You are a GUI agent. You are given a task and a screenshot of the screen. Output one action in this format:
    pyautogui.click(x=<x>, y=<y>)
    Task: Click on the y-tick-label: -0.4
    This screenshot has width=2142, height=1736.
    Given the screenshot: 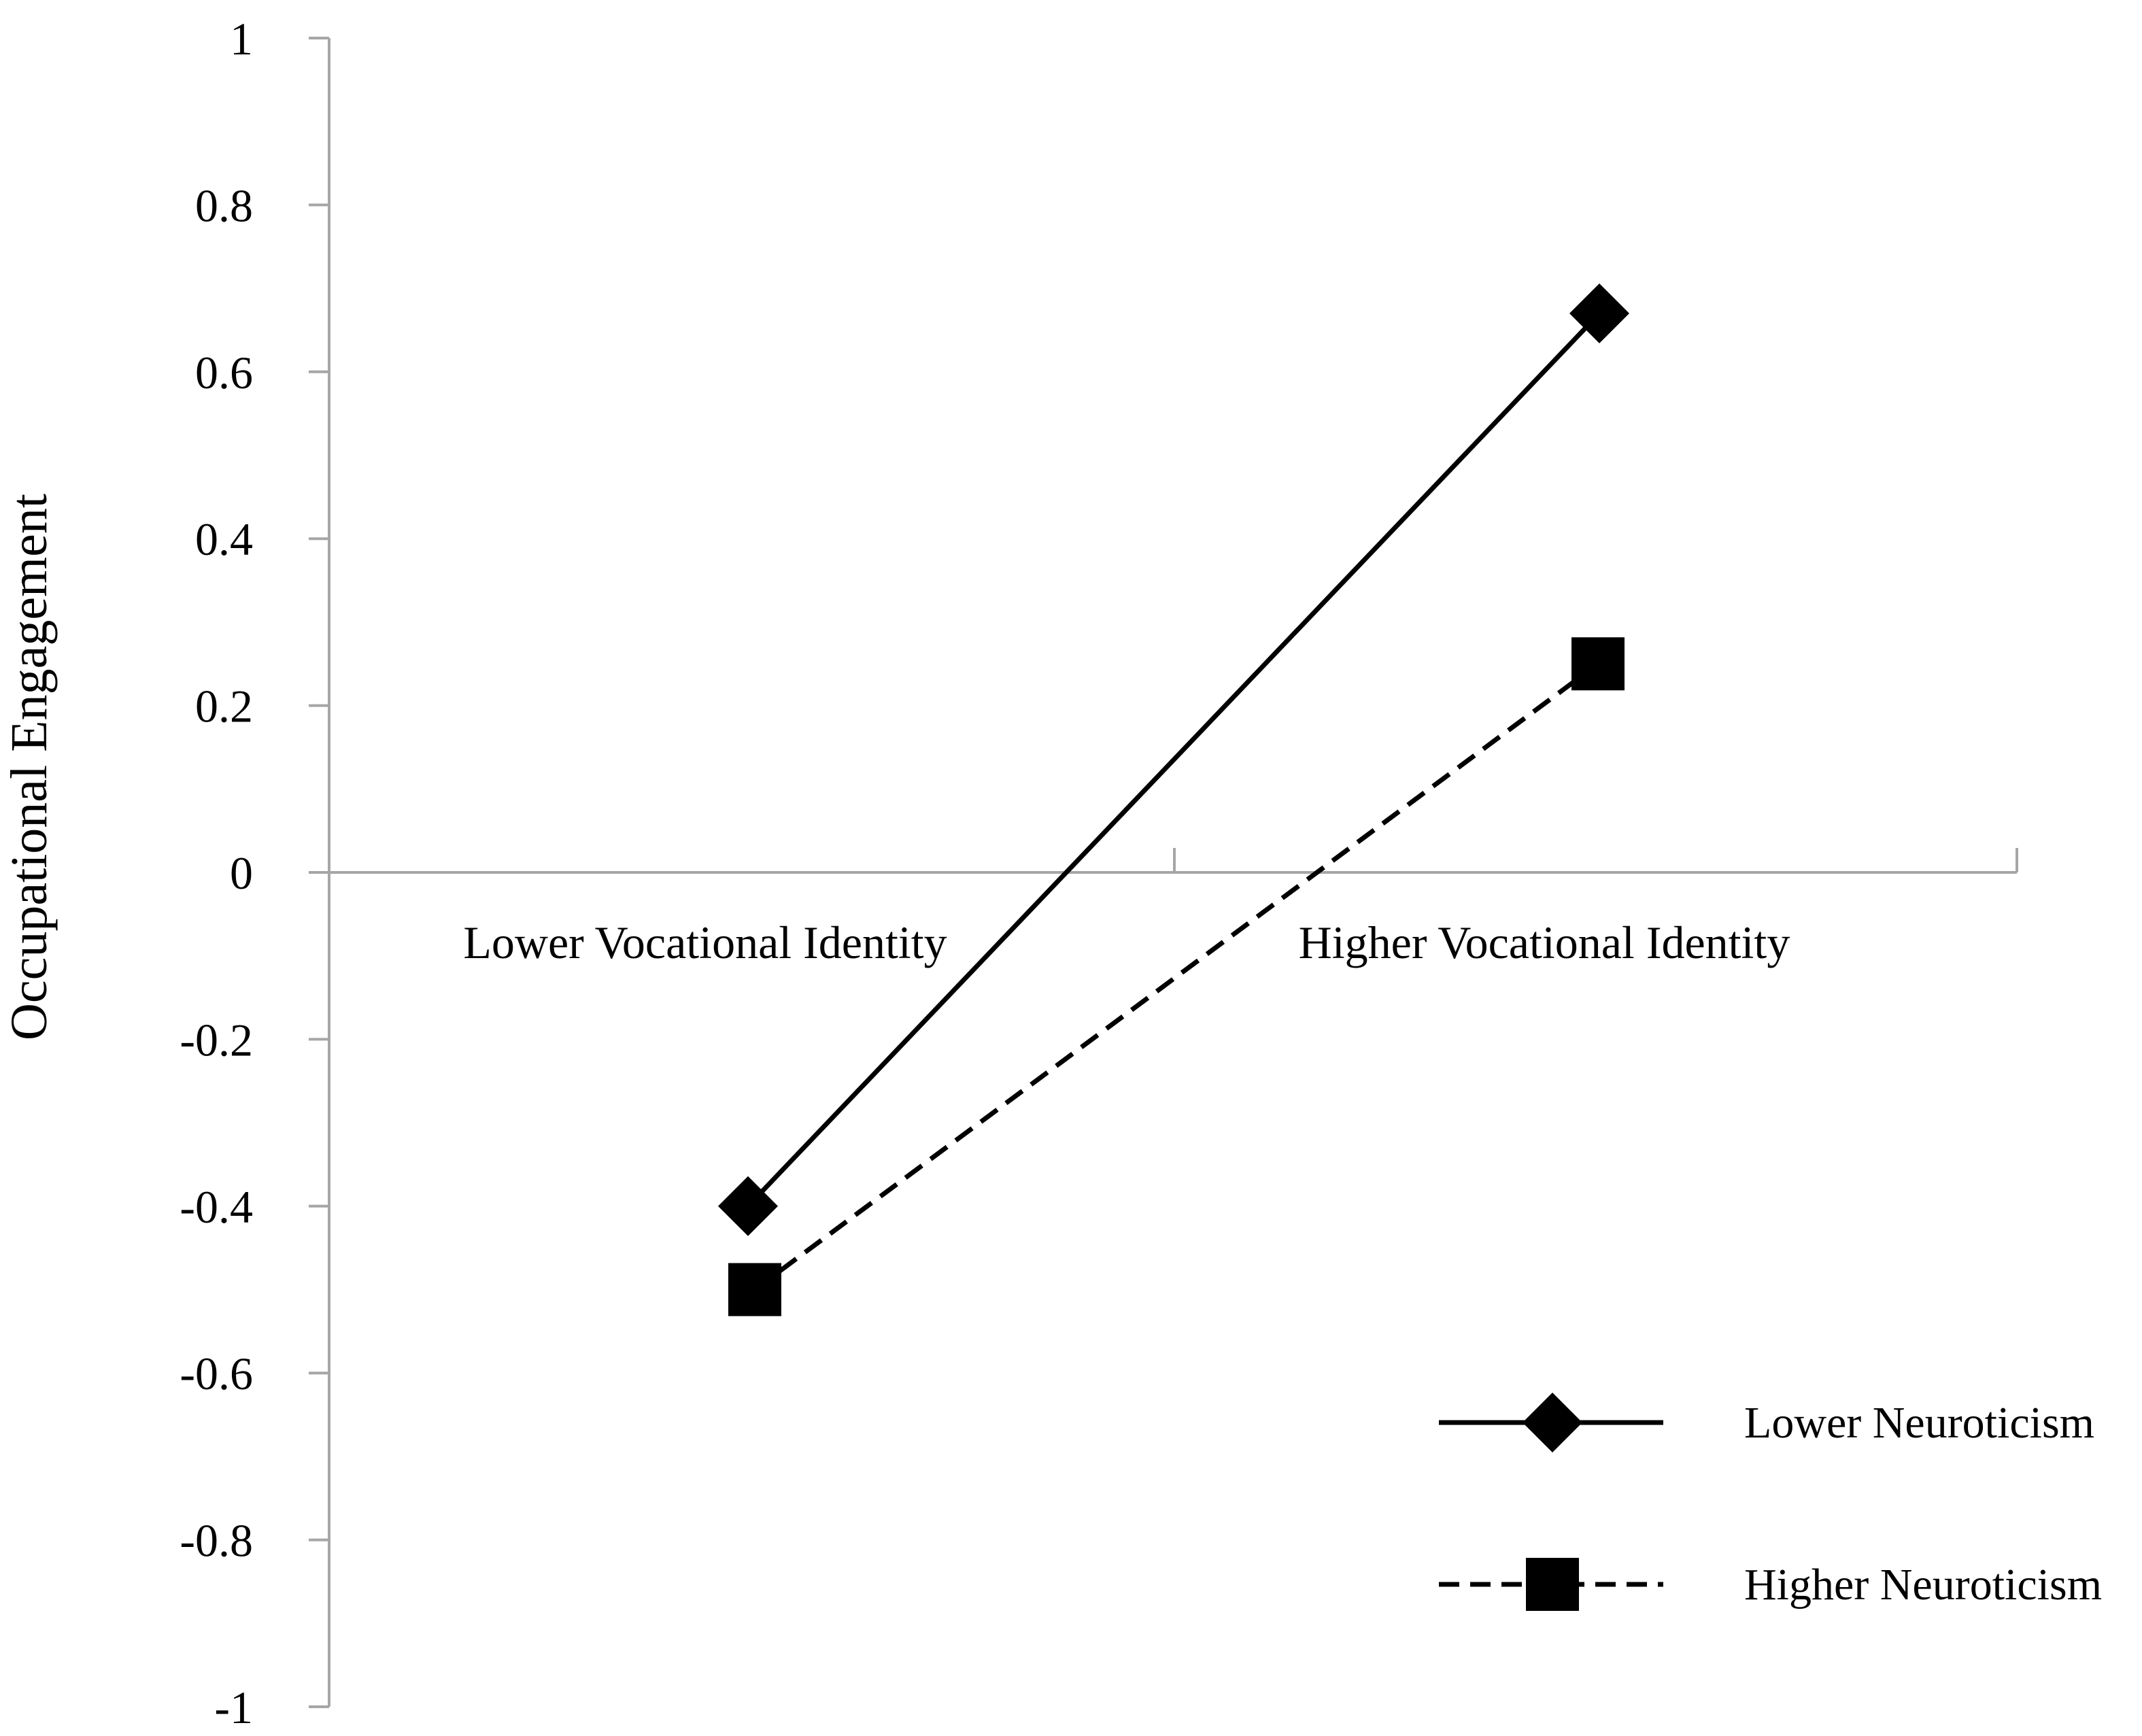 What is the action you would take?
    pyautogui.click(x=217, y=1207)
    